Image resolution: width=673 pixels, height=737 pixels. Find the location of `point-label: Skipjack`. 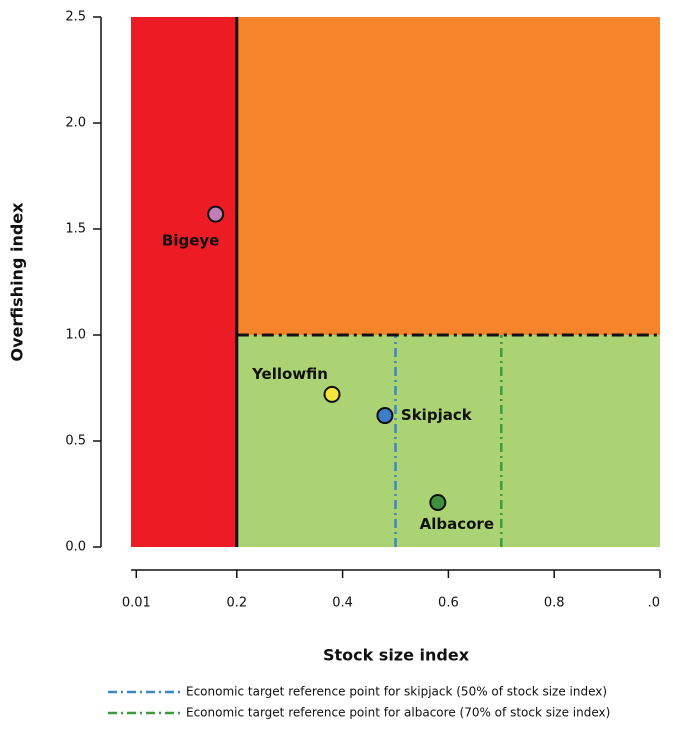

point-label: Skipjack is located at coordinates (437, 415).